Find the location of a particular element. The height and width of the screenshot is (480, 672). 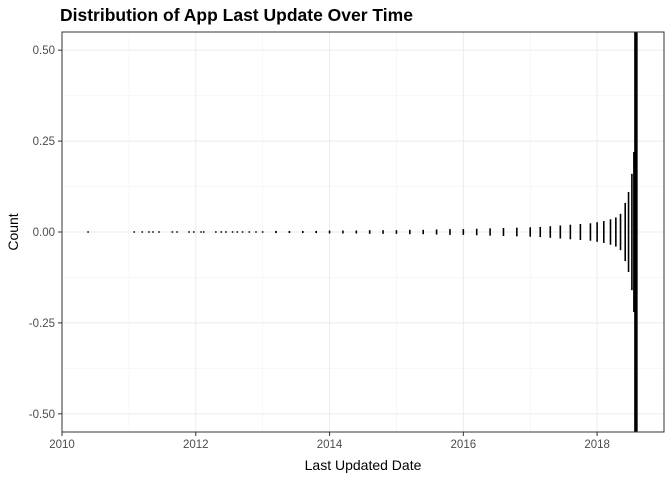

x-tick-label: 2010 is located at coordinates (62, 445).